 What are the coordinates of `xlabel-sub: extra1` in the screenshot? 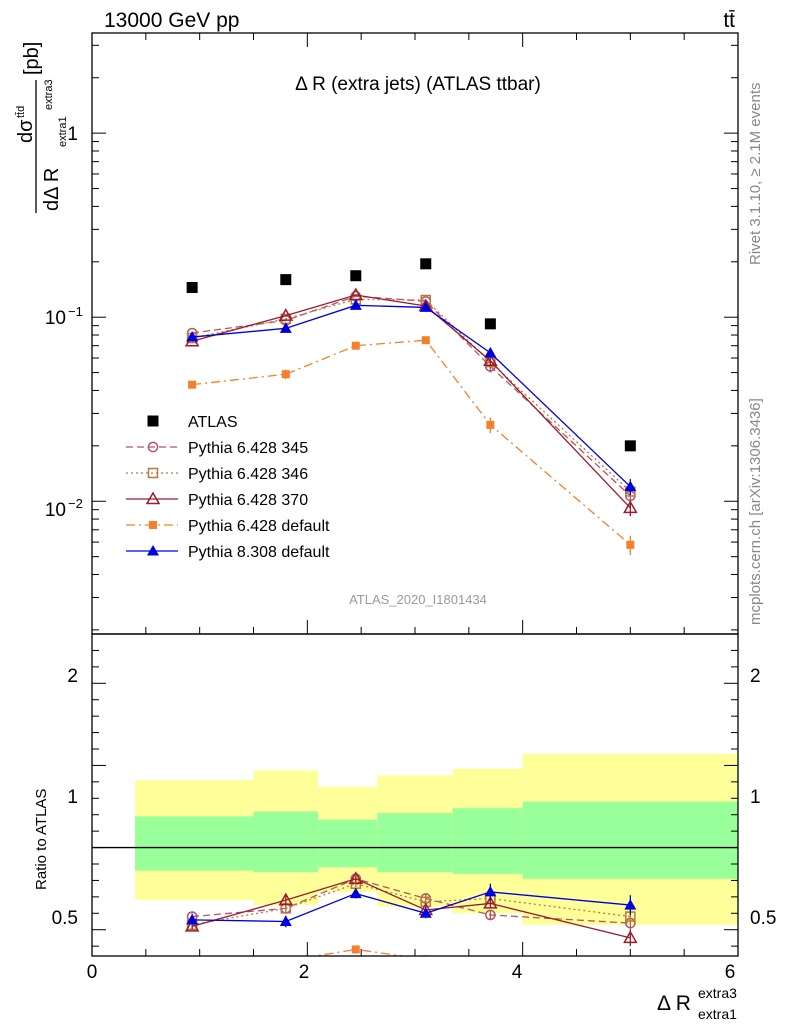 It's located at (717, 1014).